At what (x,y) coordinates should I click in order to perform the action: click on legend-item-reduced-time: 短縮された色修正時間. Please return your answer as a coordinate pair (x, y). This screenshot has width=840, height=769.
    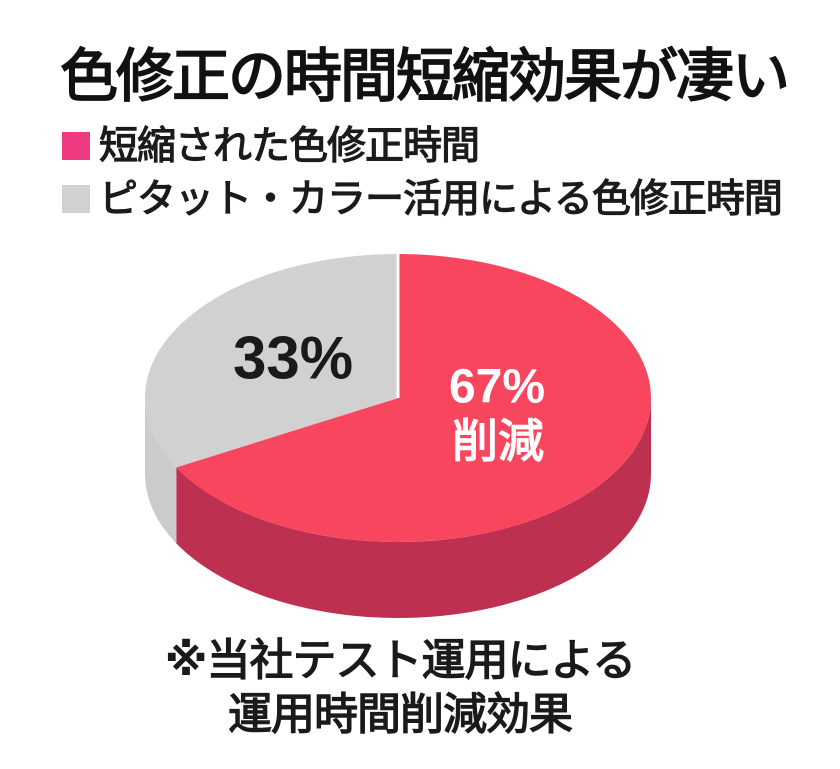
    Looking at the image, I should click on (422, 146).